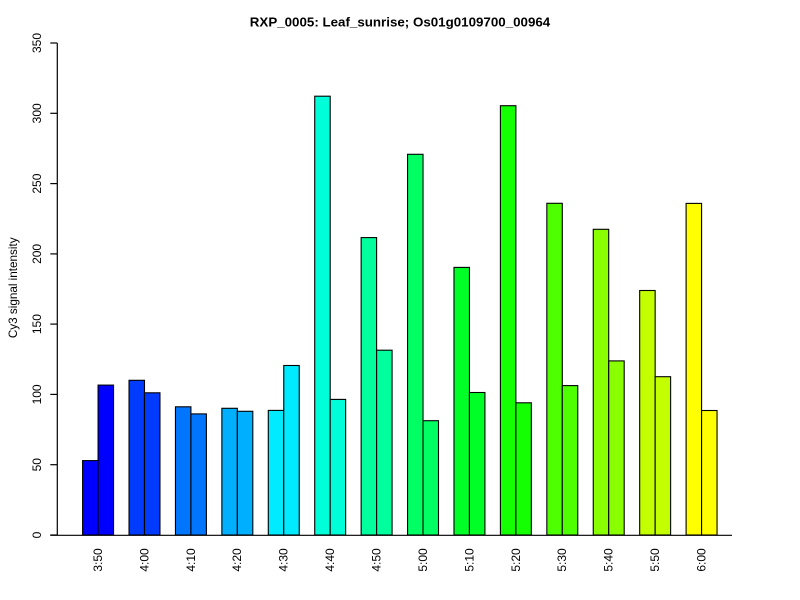  Describe the element at coordinates (13, 287) in the screenshot. I see `svg-text: Cy3 signal intensity` at that location.